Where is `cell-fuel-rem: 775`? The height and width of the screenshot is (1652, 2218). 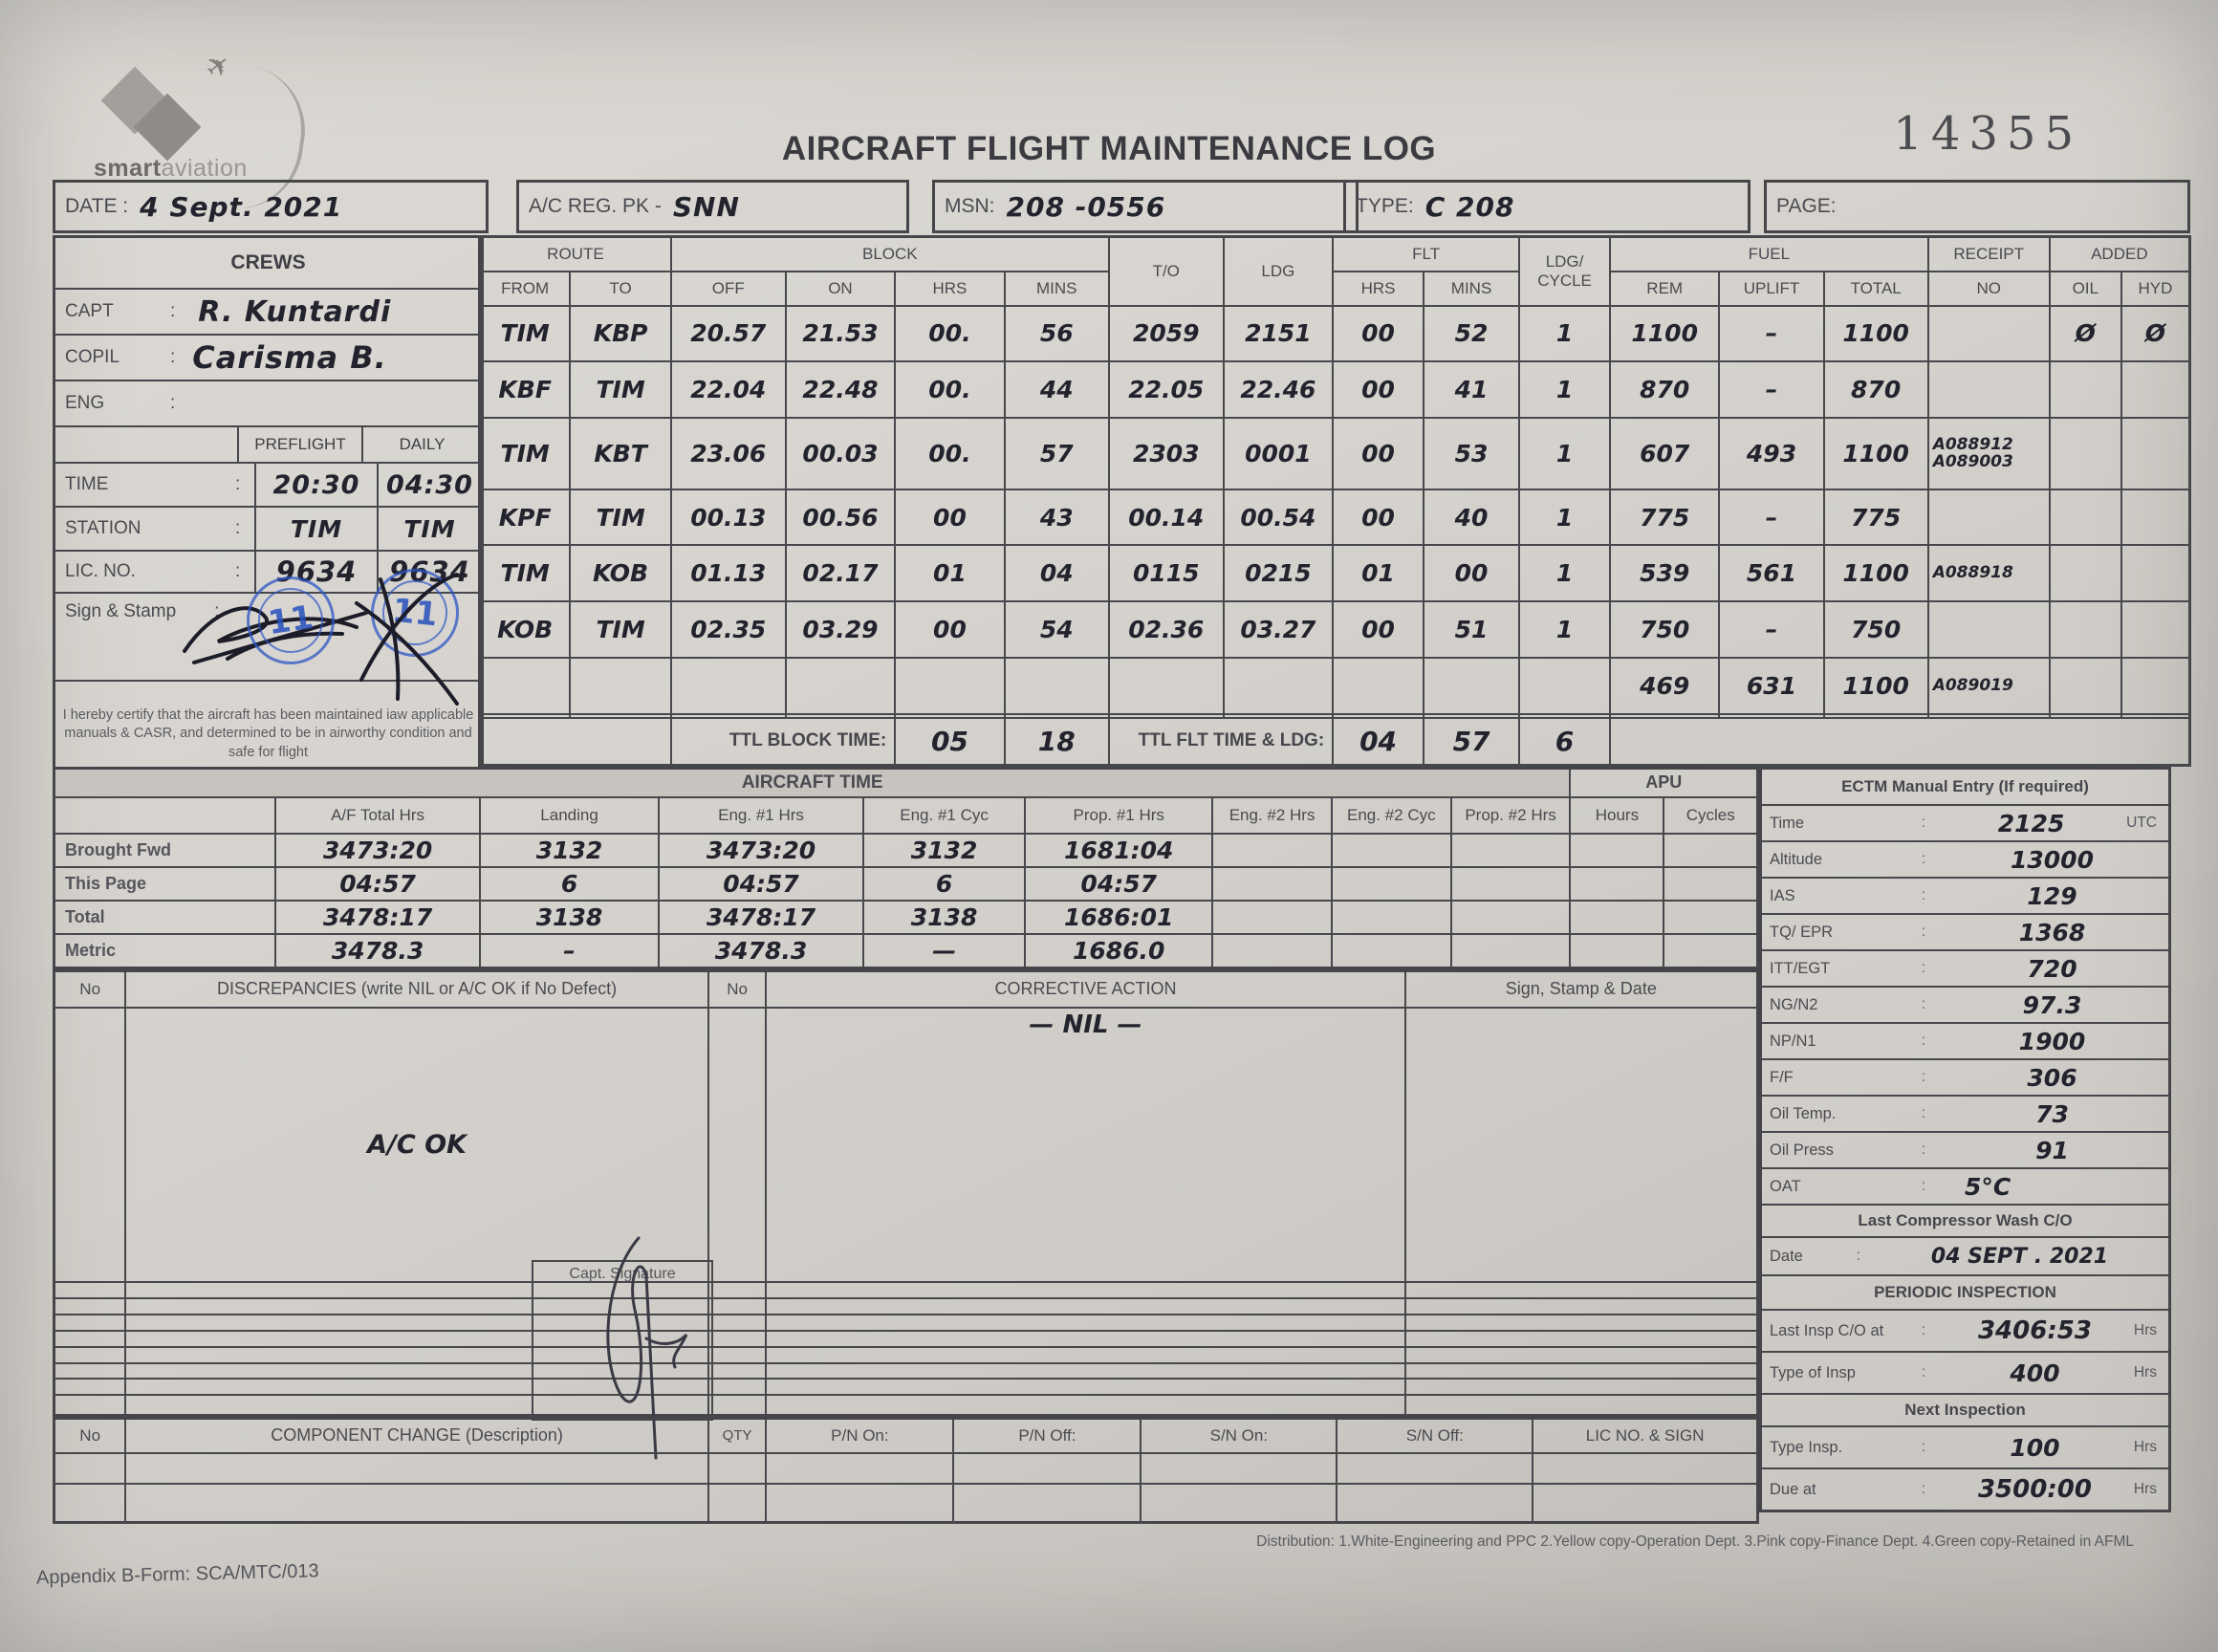 cell-fuel-rem: 775 is located at coordinates (1664, 517).